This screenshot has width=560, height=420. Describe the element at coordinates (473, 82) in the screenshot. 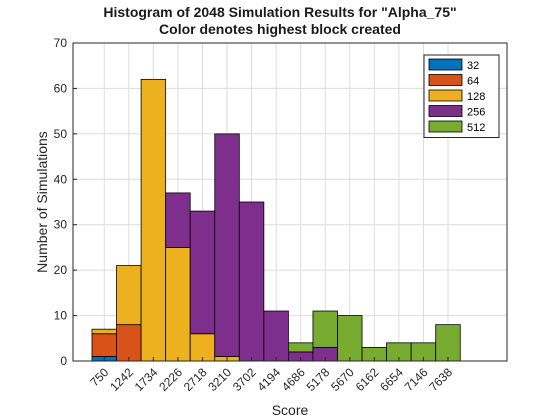

I see `legend-label-64: 64` at that location.